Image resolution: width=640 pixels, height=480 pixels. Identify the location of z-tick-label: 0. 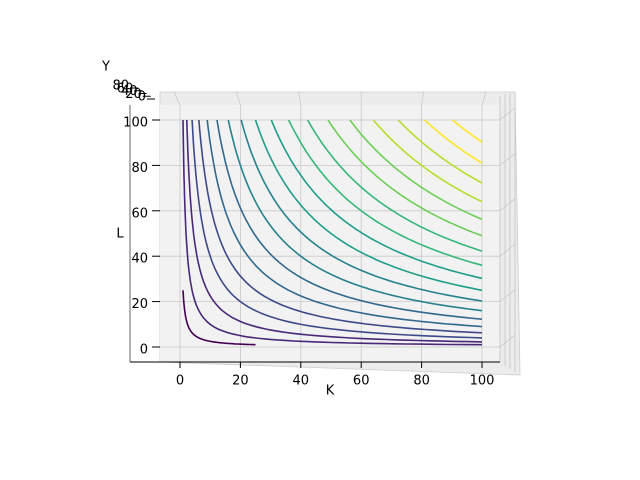
(142, 97).